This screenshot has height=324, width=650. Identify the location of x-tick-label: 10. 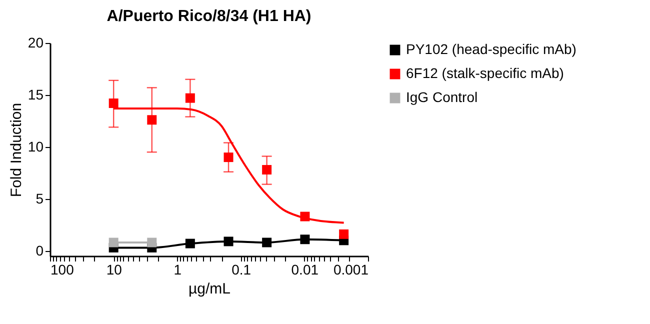
(114, 270).